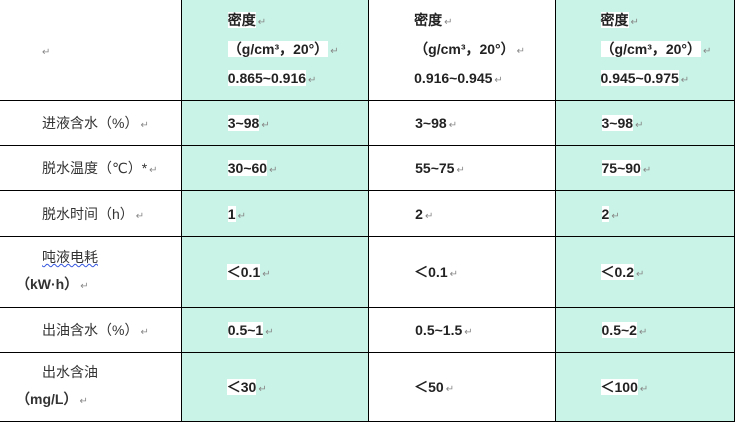 This screenshot has height=422, width=736. Describe the element at coordinates (462, 387) in the screenshot. I see `value-cell: ＜50 ↵` at that location.